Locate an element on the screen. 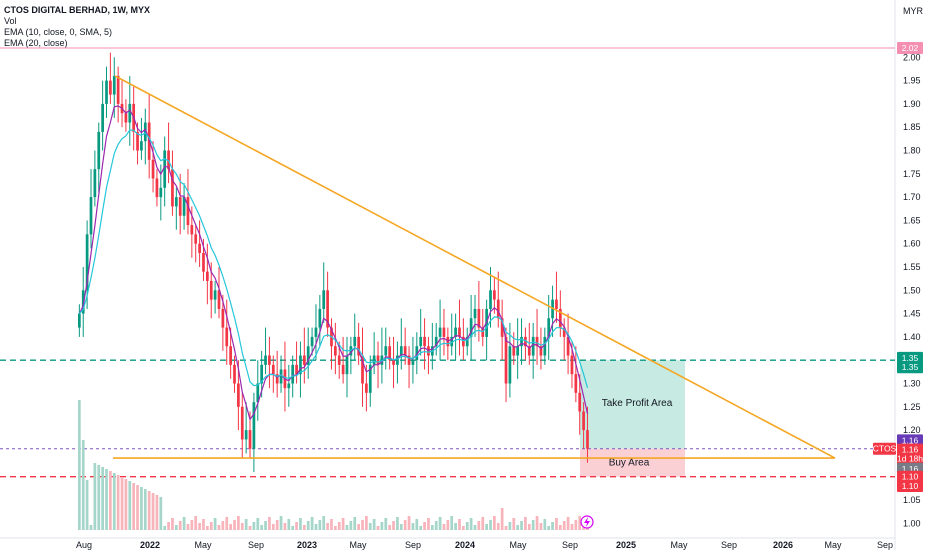  y-tick-label: 1.40 is located at coordinates (912, 337).